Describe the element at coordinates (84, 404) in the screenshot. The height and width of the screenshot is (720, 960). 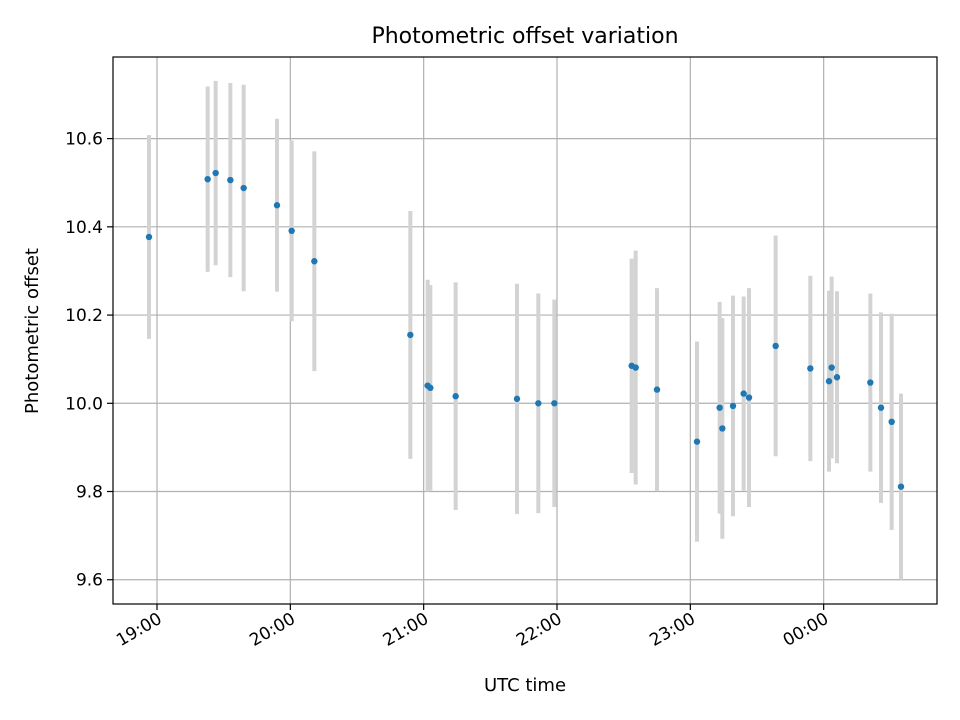
I see `y-tick-label: 10.0` at that location.